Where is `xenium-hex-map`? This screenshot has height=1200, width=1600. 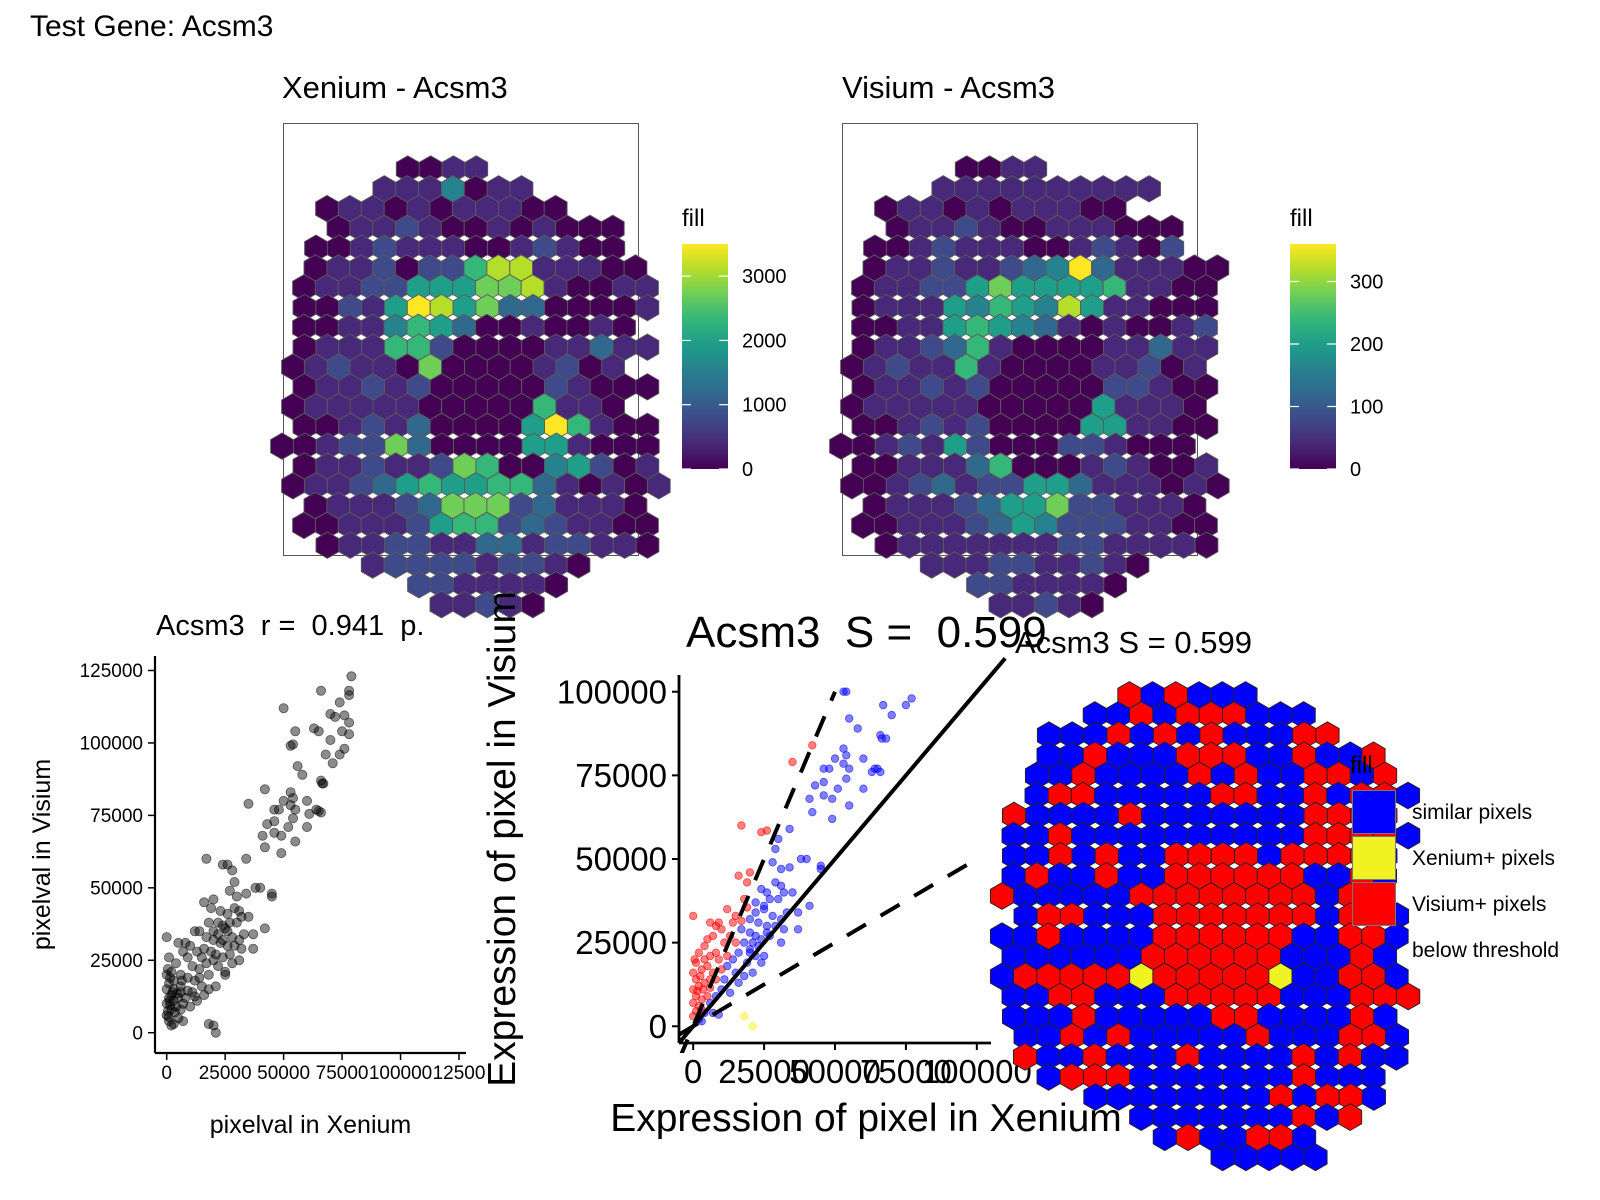 xenium-hex-map is located at coordinates (470, 387).